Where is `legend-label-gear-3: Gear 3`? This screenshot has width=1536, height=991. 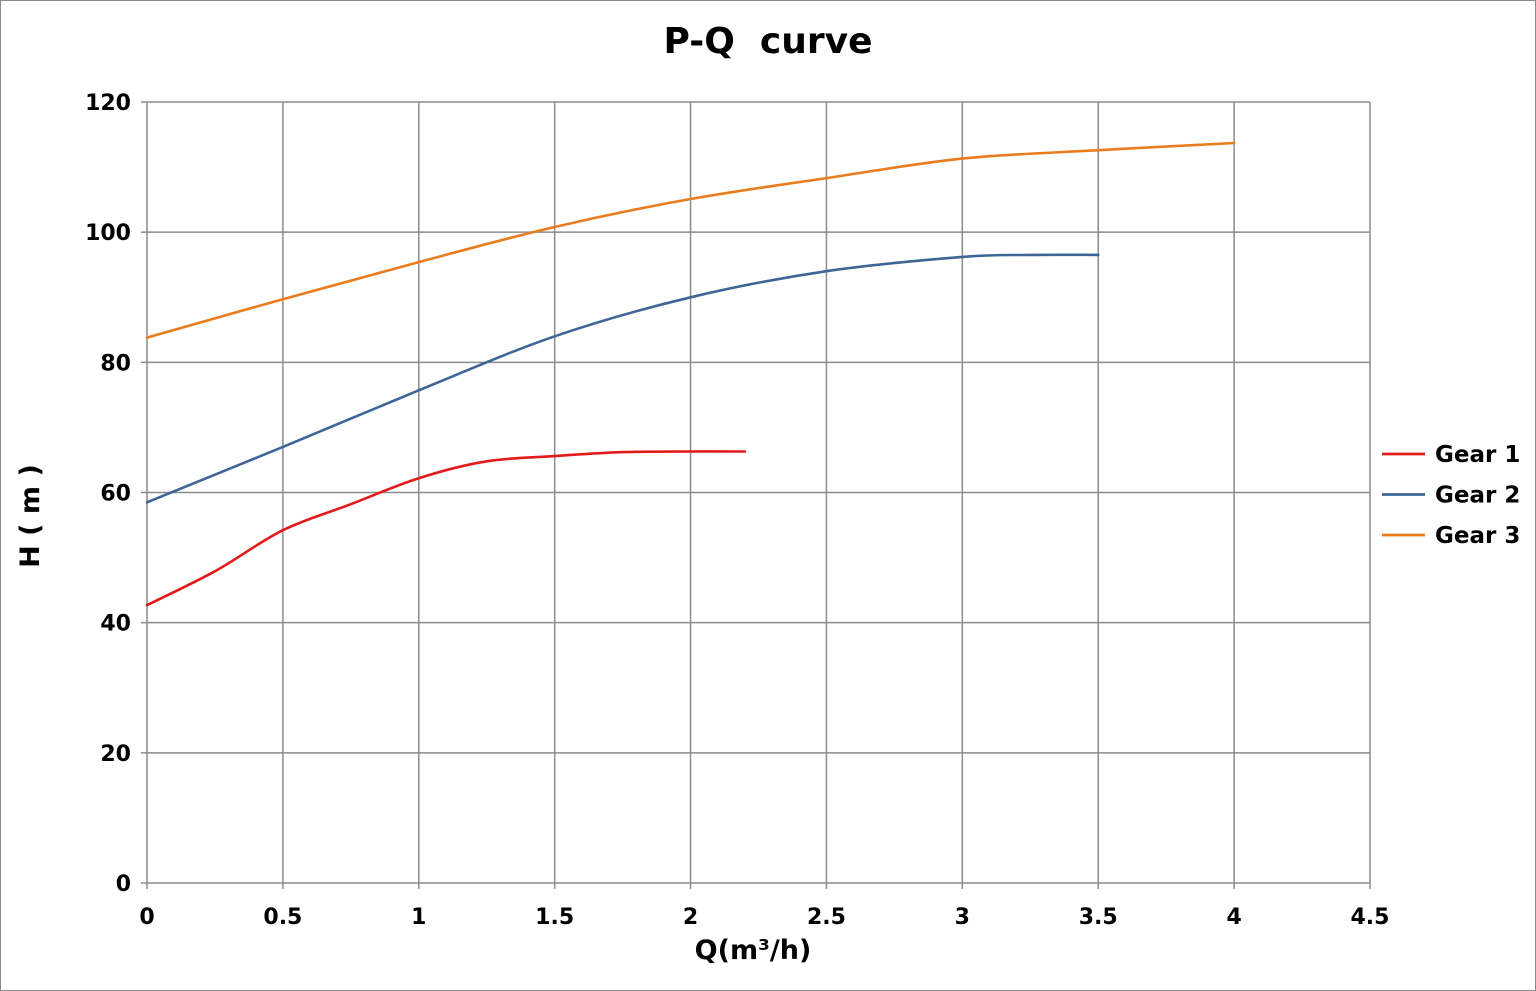 legend-label-gear-3: Gear 3 is located at coordinates (1477, 536).